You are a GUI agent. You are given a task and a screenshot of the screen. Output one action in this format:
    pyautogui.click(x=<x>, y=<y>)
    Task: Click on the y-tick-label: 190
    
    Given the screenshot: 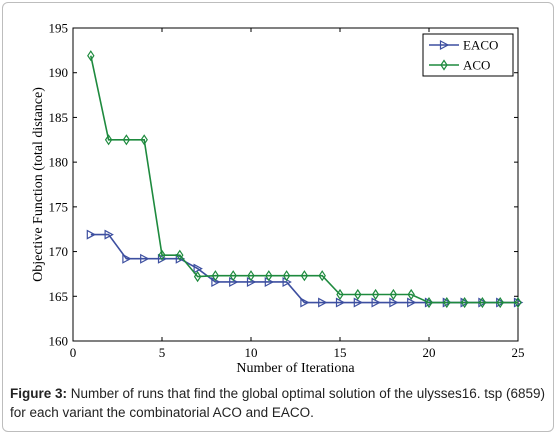 What is the action you would take?
    pyautogui.click(x=59, y=72)
    